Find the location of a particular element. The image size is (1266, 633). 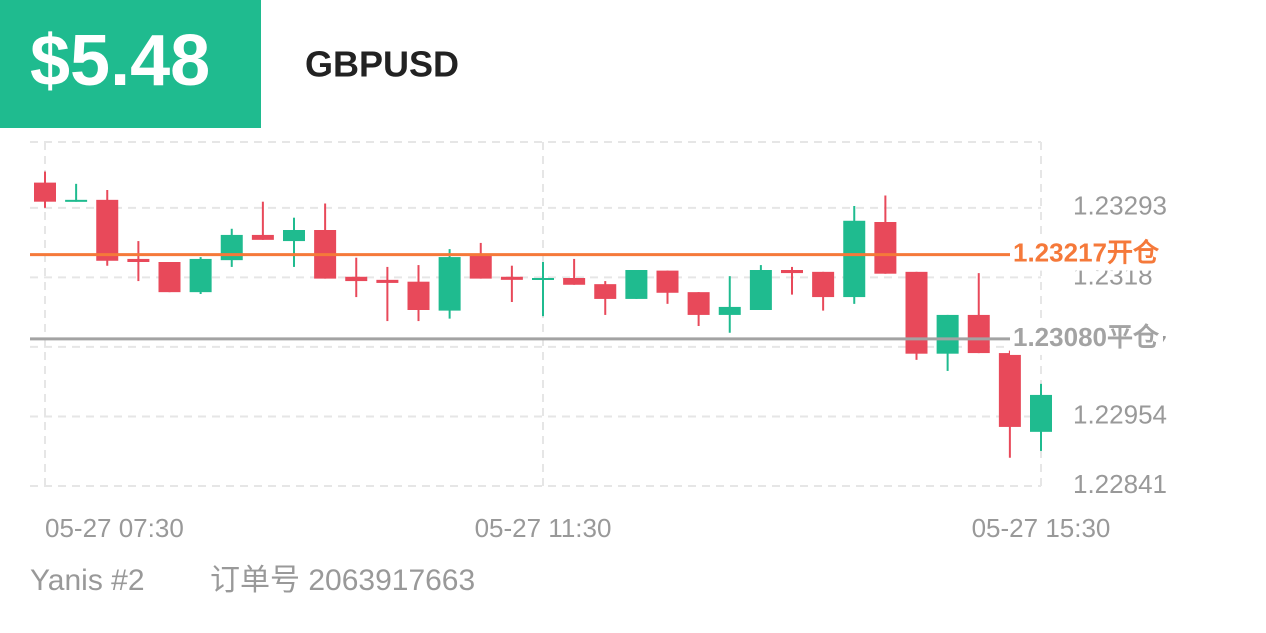

y-tick-label: 1.23293 is located at coordinates (1120, 206).